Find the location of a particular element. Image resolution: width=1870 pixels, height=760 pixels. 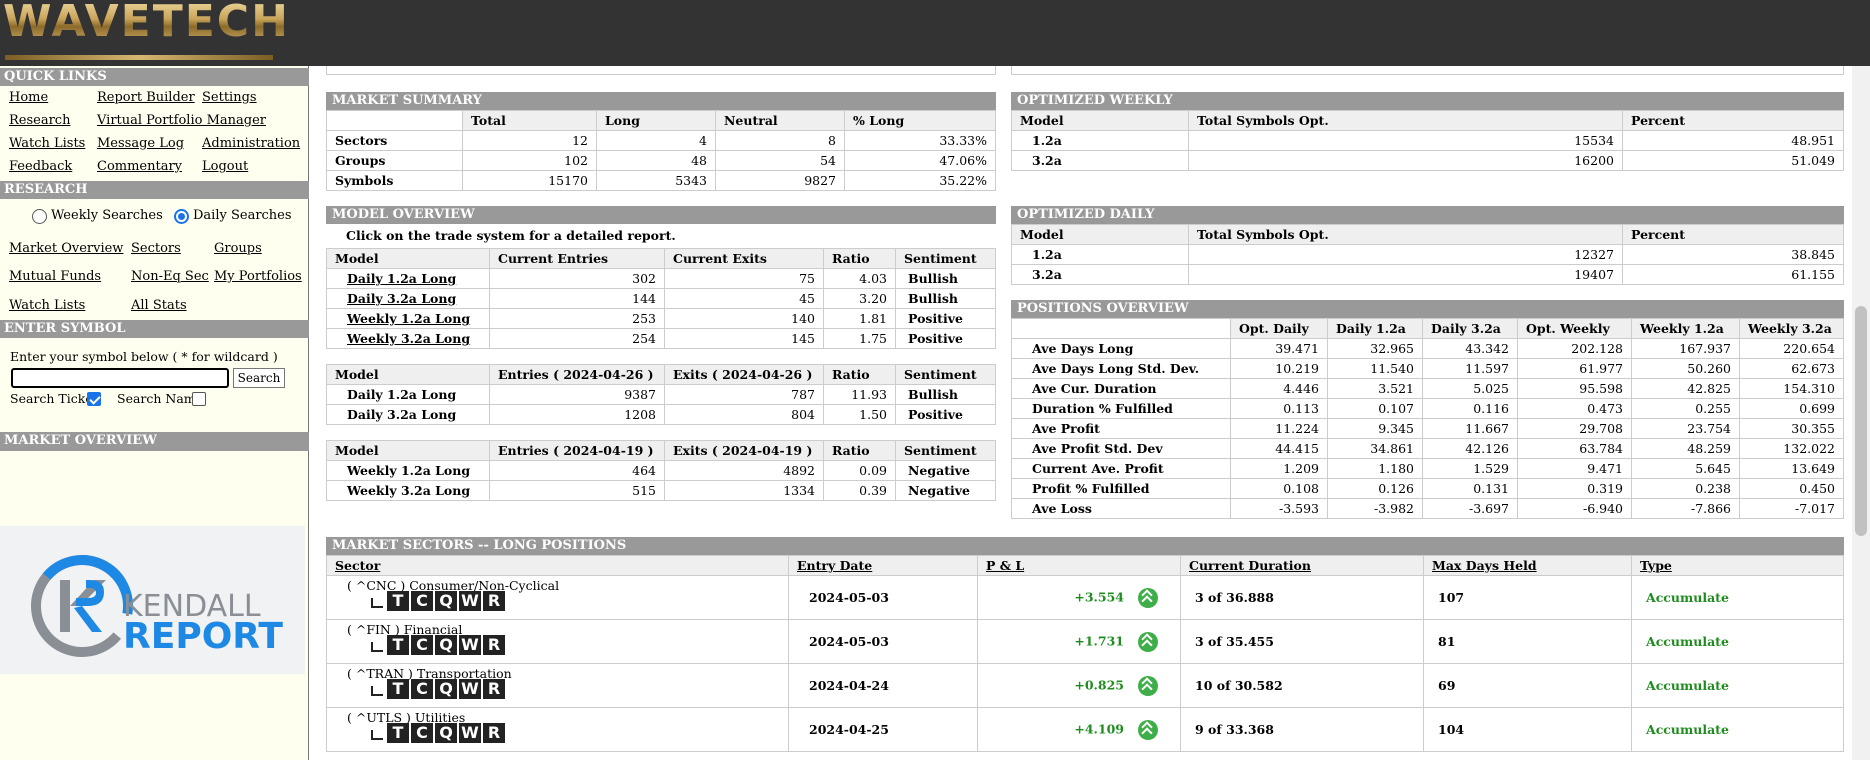

table-row: Daily 1.2a Long 9387 787 11.93 Bullish is located at coordinates (661, 394).